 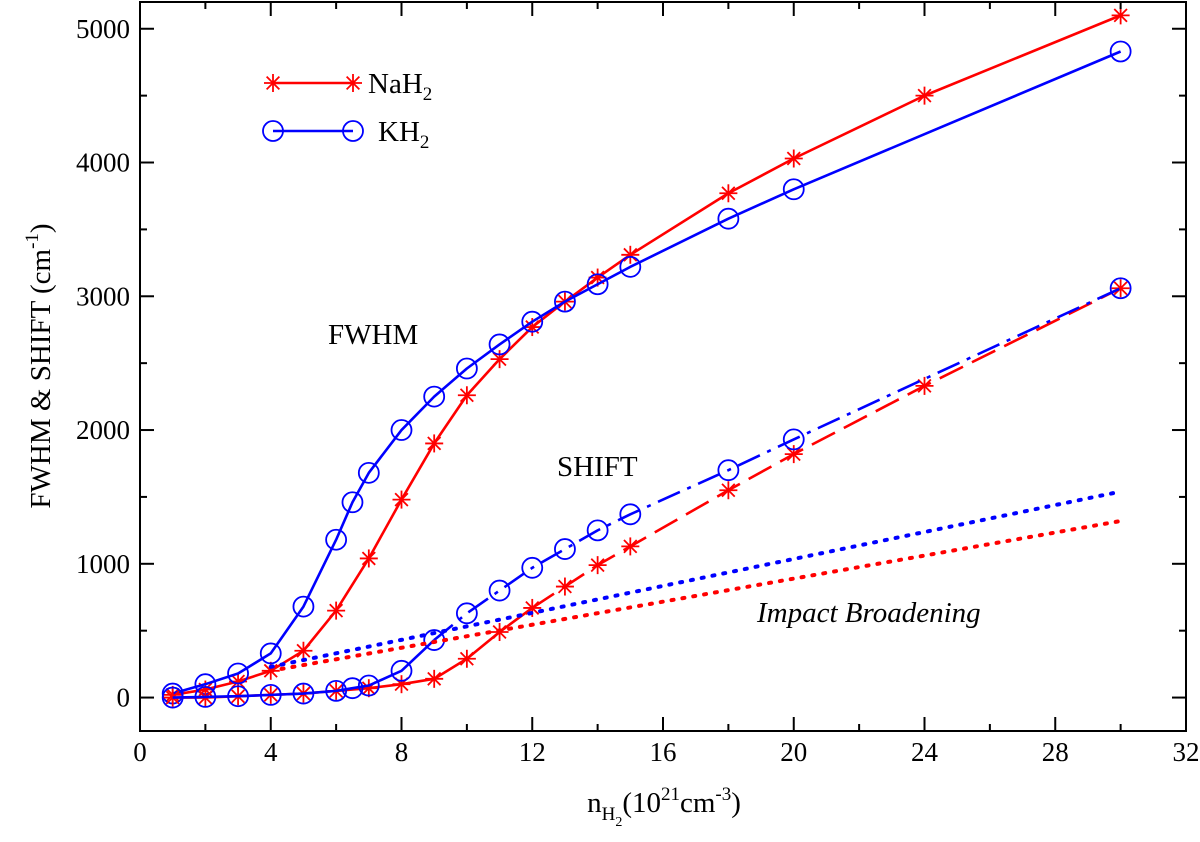 What do you see at coordinates (353, 83) in the screenshot?
I see `legend-marker-na-right-glyph` at bounding box center [353, 83].